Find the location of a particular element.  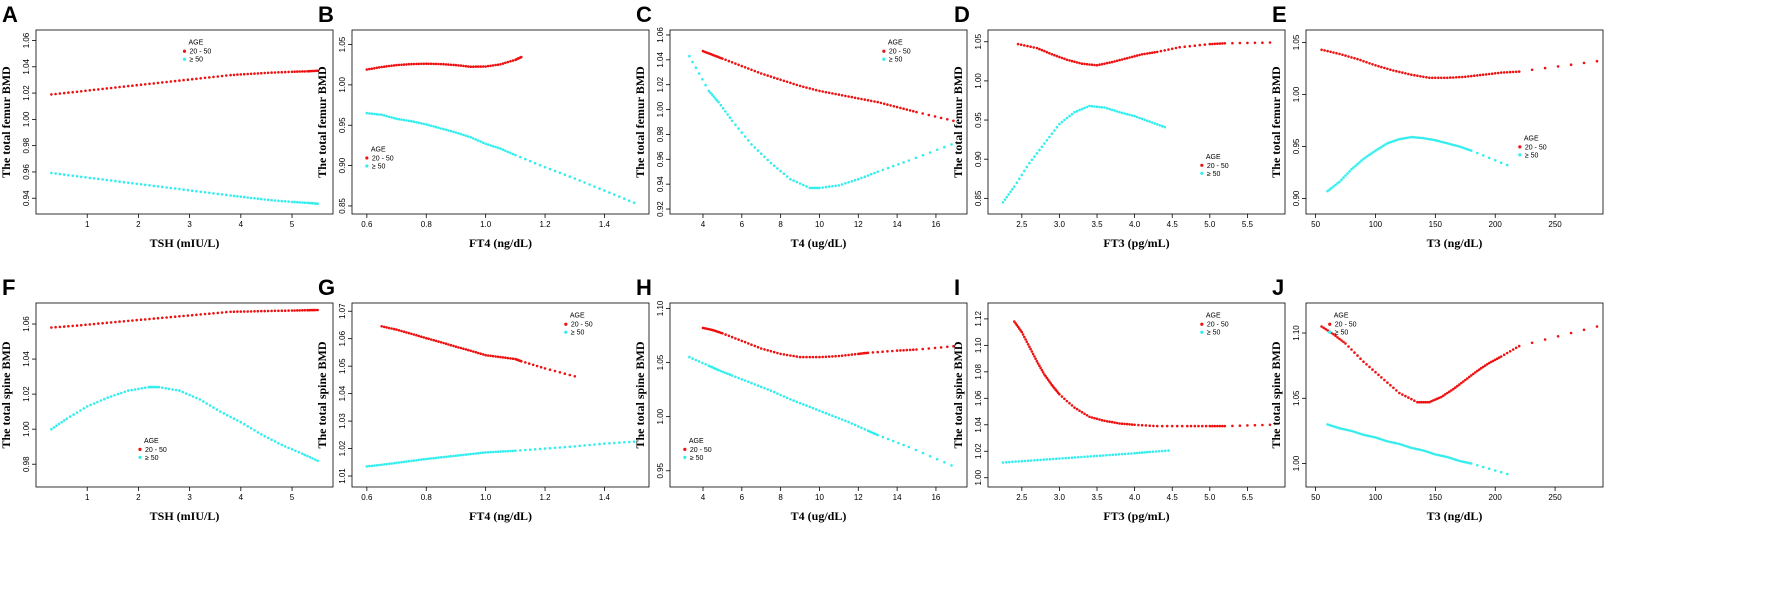

plot-frame is located at coordinates (1136, 395).